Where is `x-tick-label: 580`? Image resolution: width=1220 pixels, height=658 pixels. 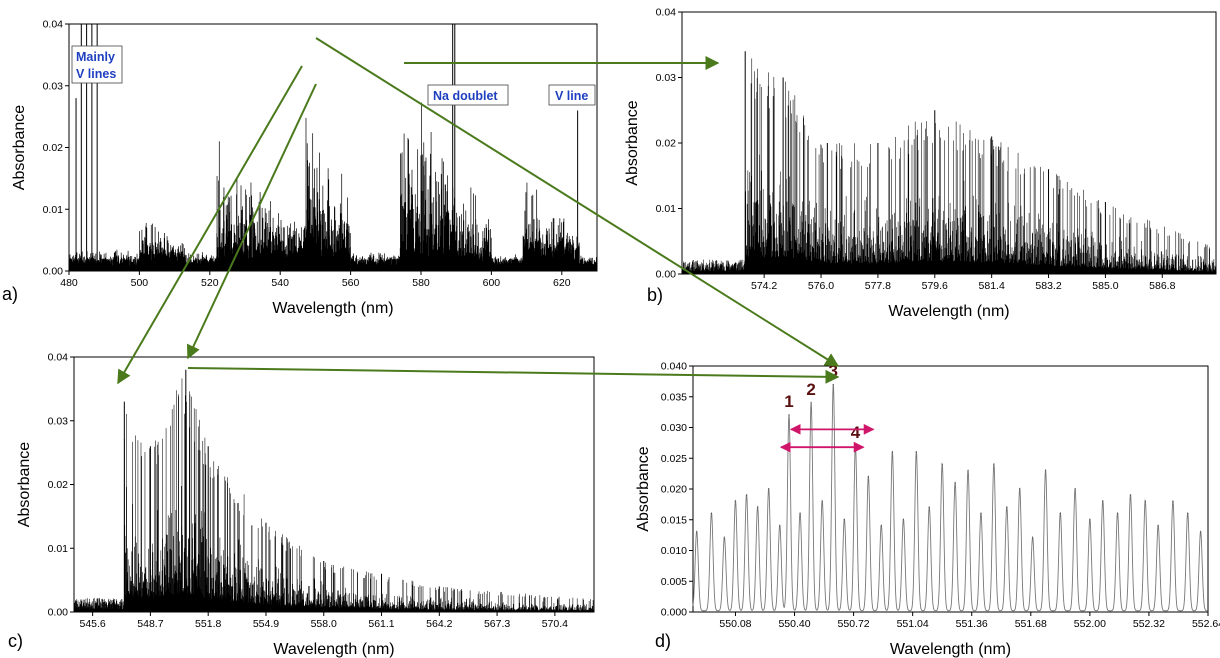
x-tick-label: 580 is located at coordinates (421, 283).